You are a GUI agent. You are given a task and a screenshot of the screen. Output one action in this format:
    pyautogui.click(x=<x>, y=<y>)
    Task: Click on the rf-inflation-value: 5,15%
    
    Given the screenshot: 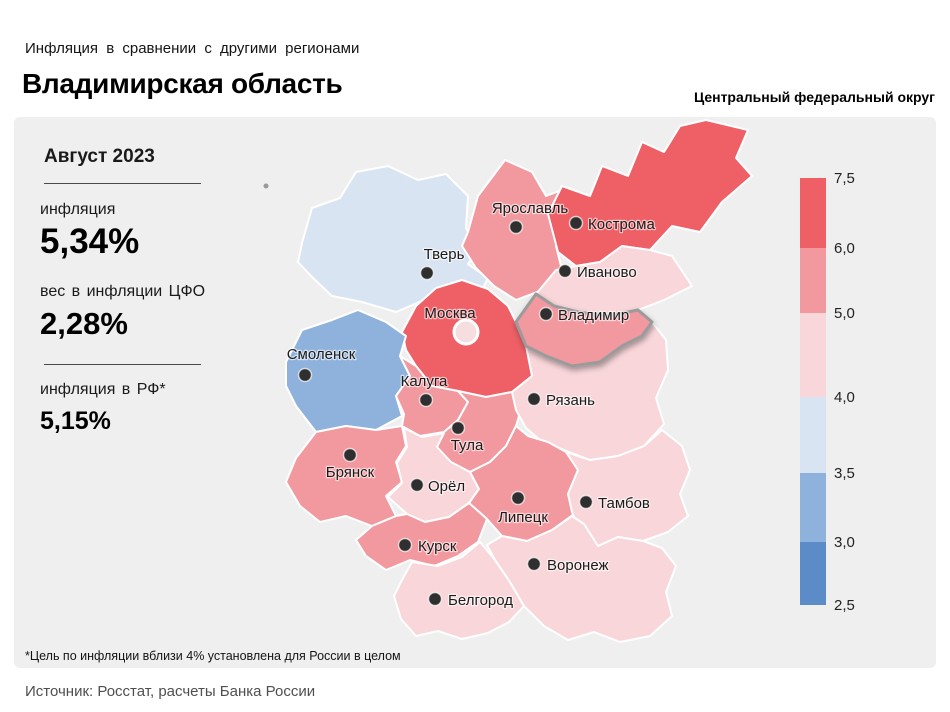 What is the action you would take?
    pyautogui.click(x=75, y=421)
    